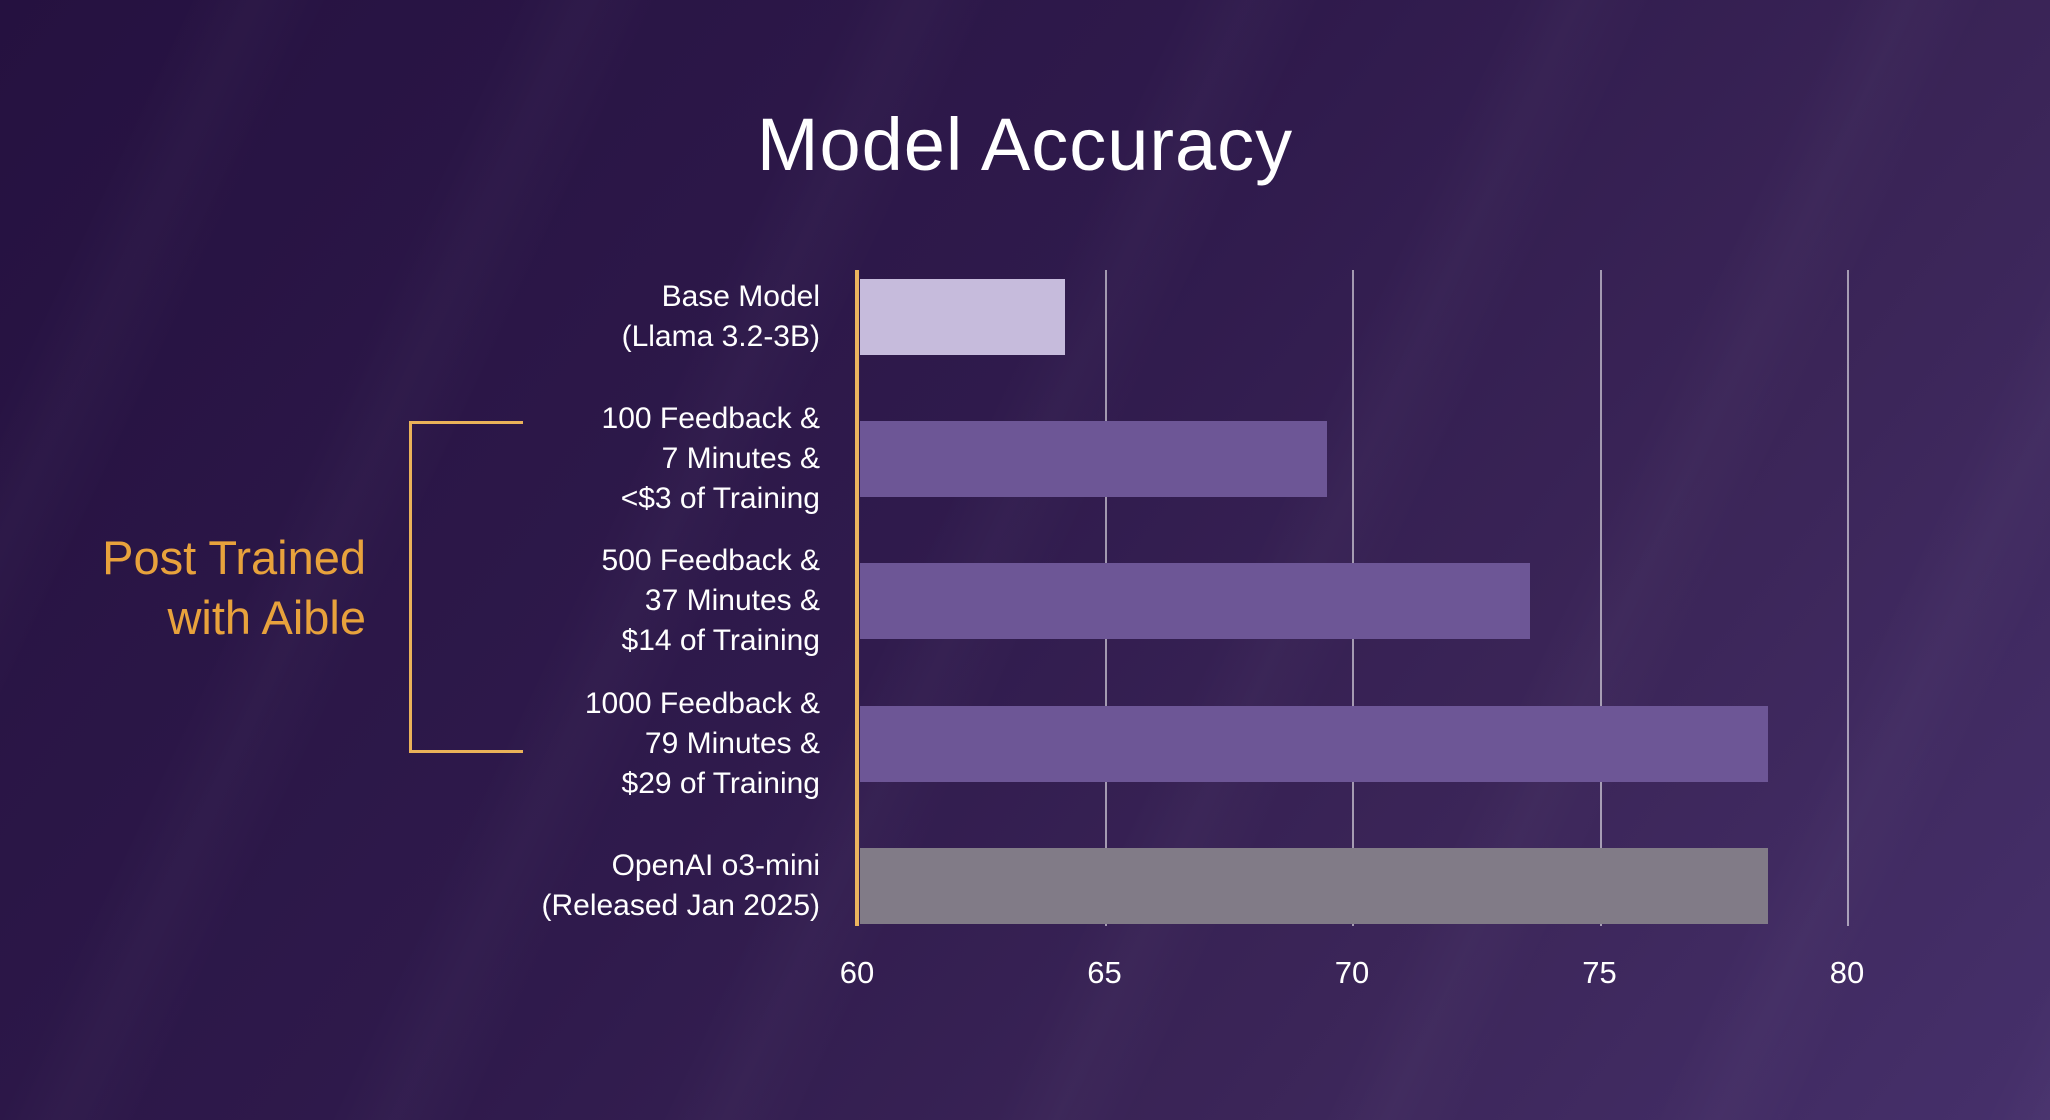 Image resolution: width=2050 pixels, height=1120 pixels. I want to click on category-label-1-line-0: 100 Feedback &, so click(710, 419).